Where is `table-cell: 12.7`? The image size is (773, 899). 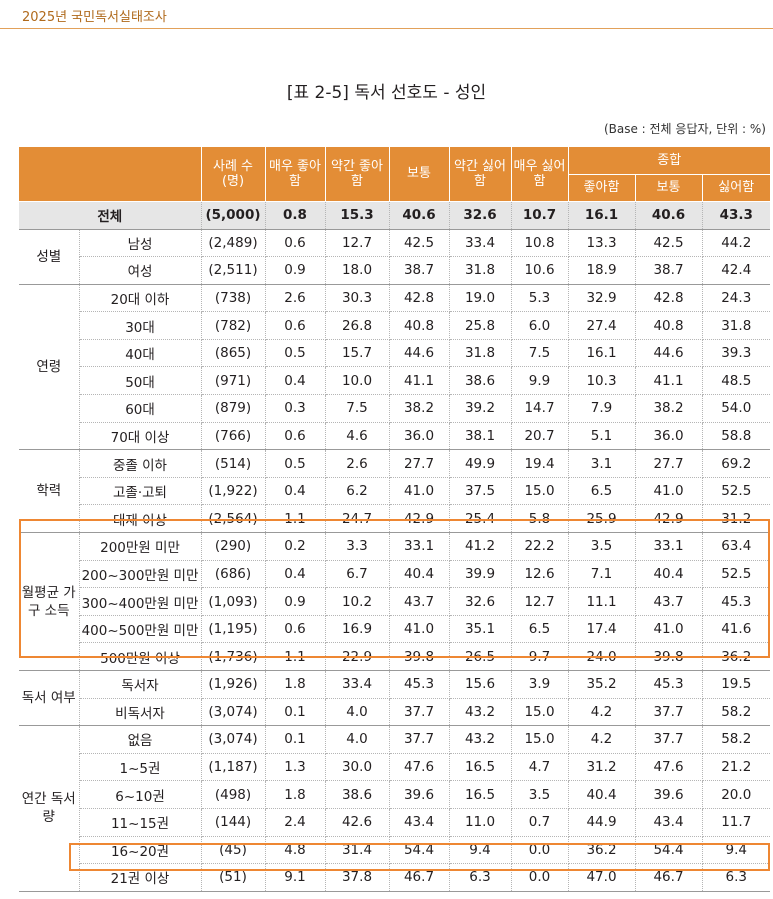
table-cell: 12.7 is located at coordinates (540, 601).